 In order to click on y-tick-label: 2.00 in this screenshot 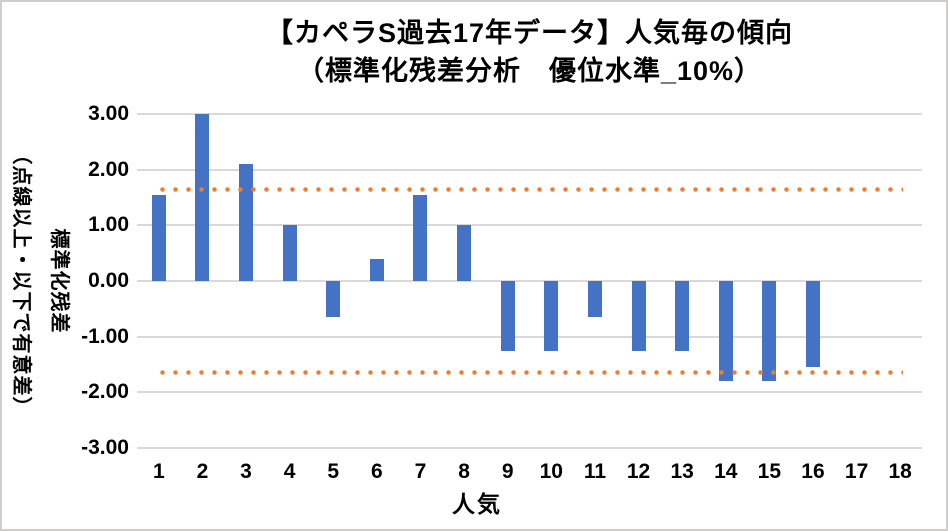, I will do `click(108, 169)`.